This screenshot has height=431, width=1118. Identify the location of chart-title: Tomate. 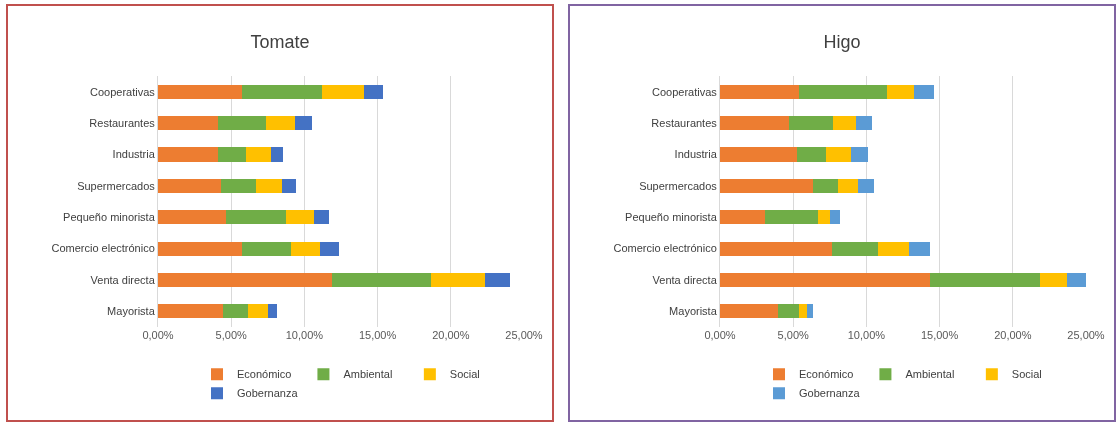
(280, 41).